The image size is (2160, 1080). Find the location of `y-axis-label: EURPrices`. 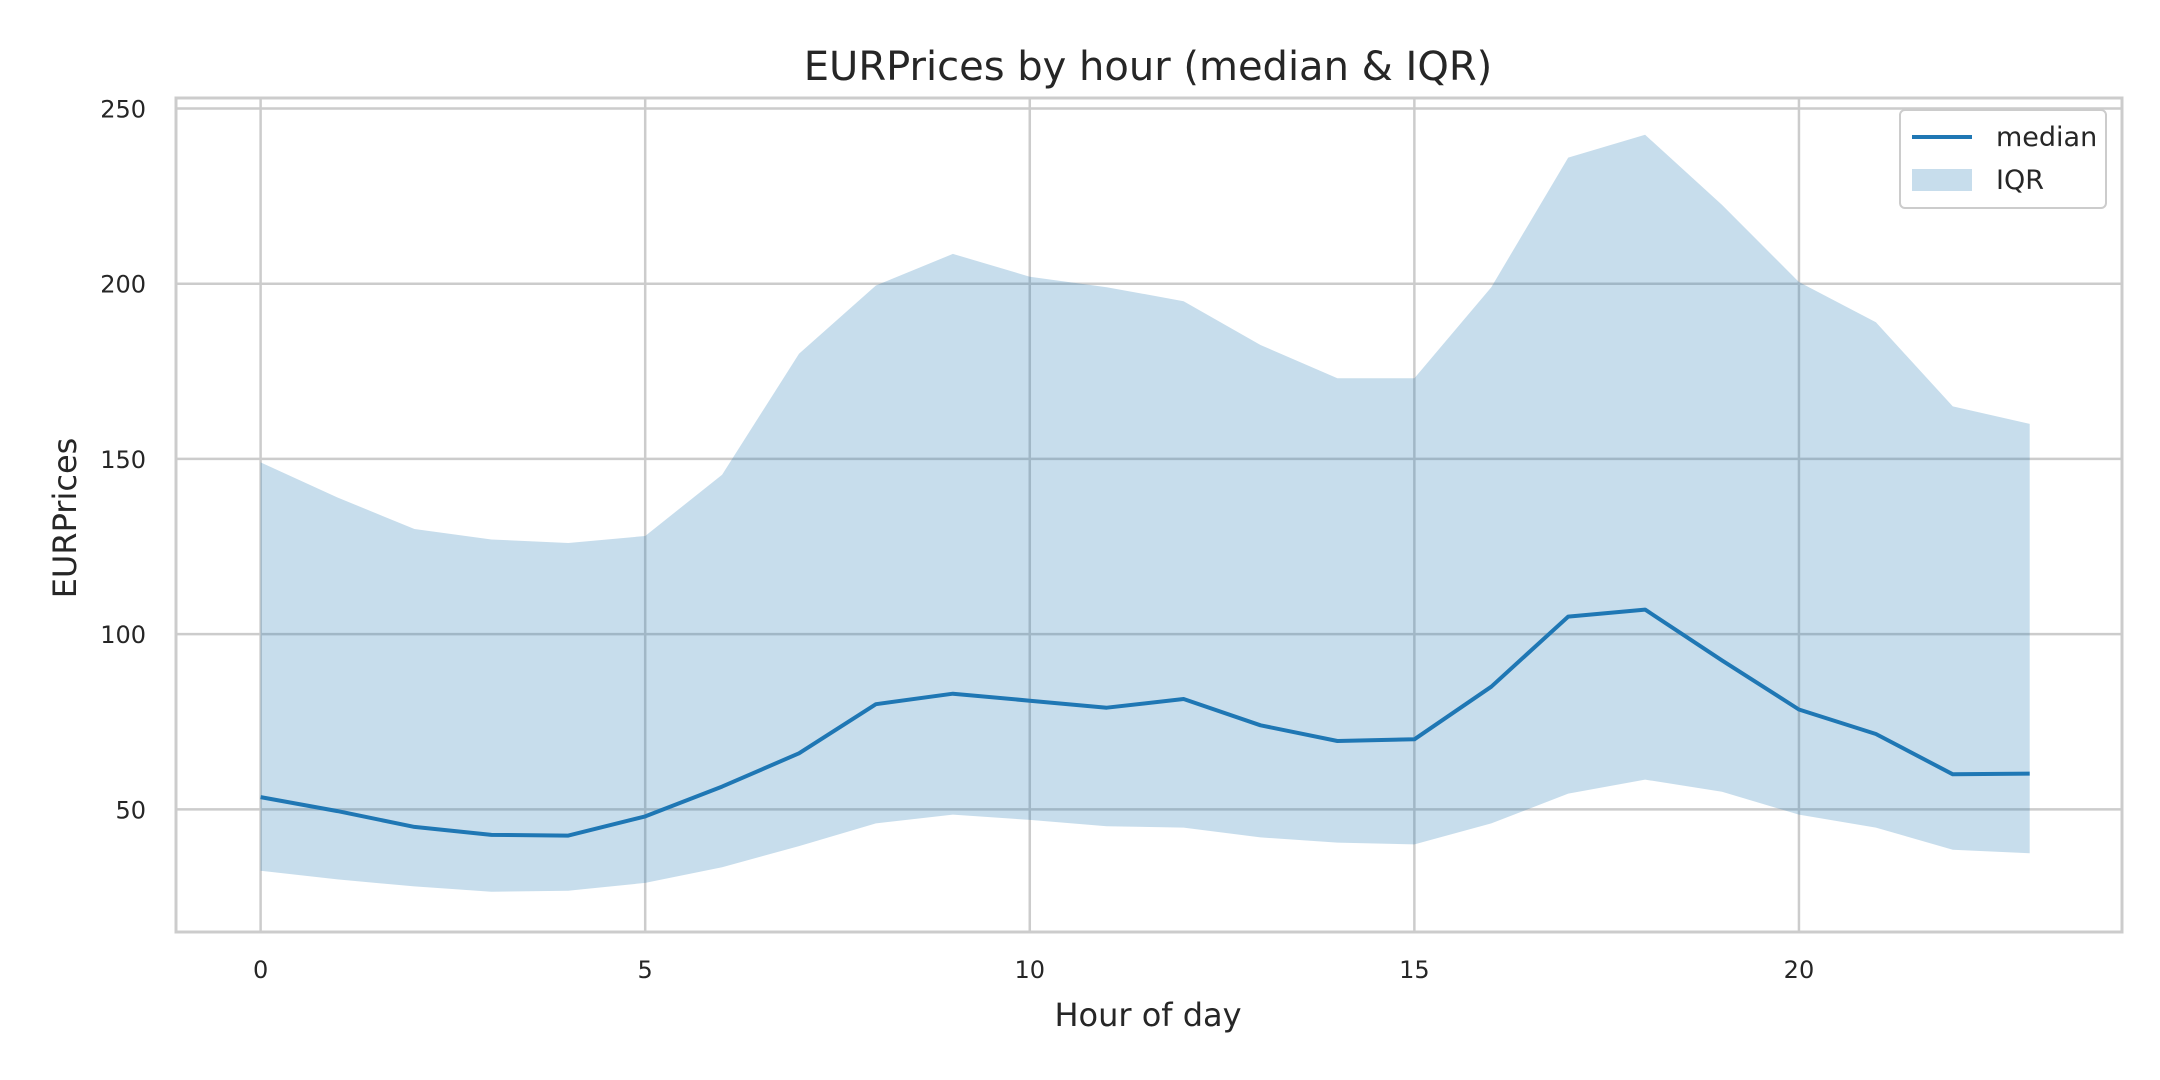

y-axis-label: EURPrices is located at coordinates (65, 518).